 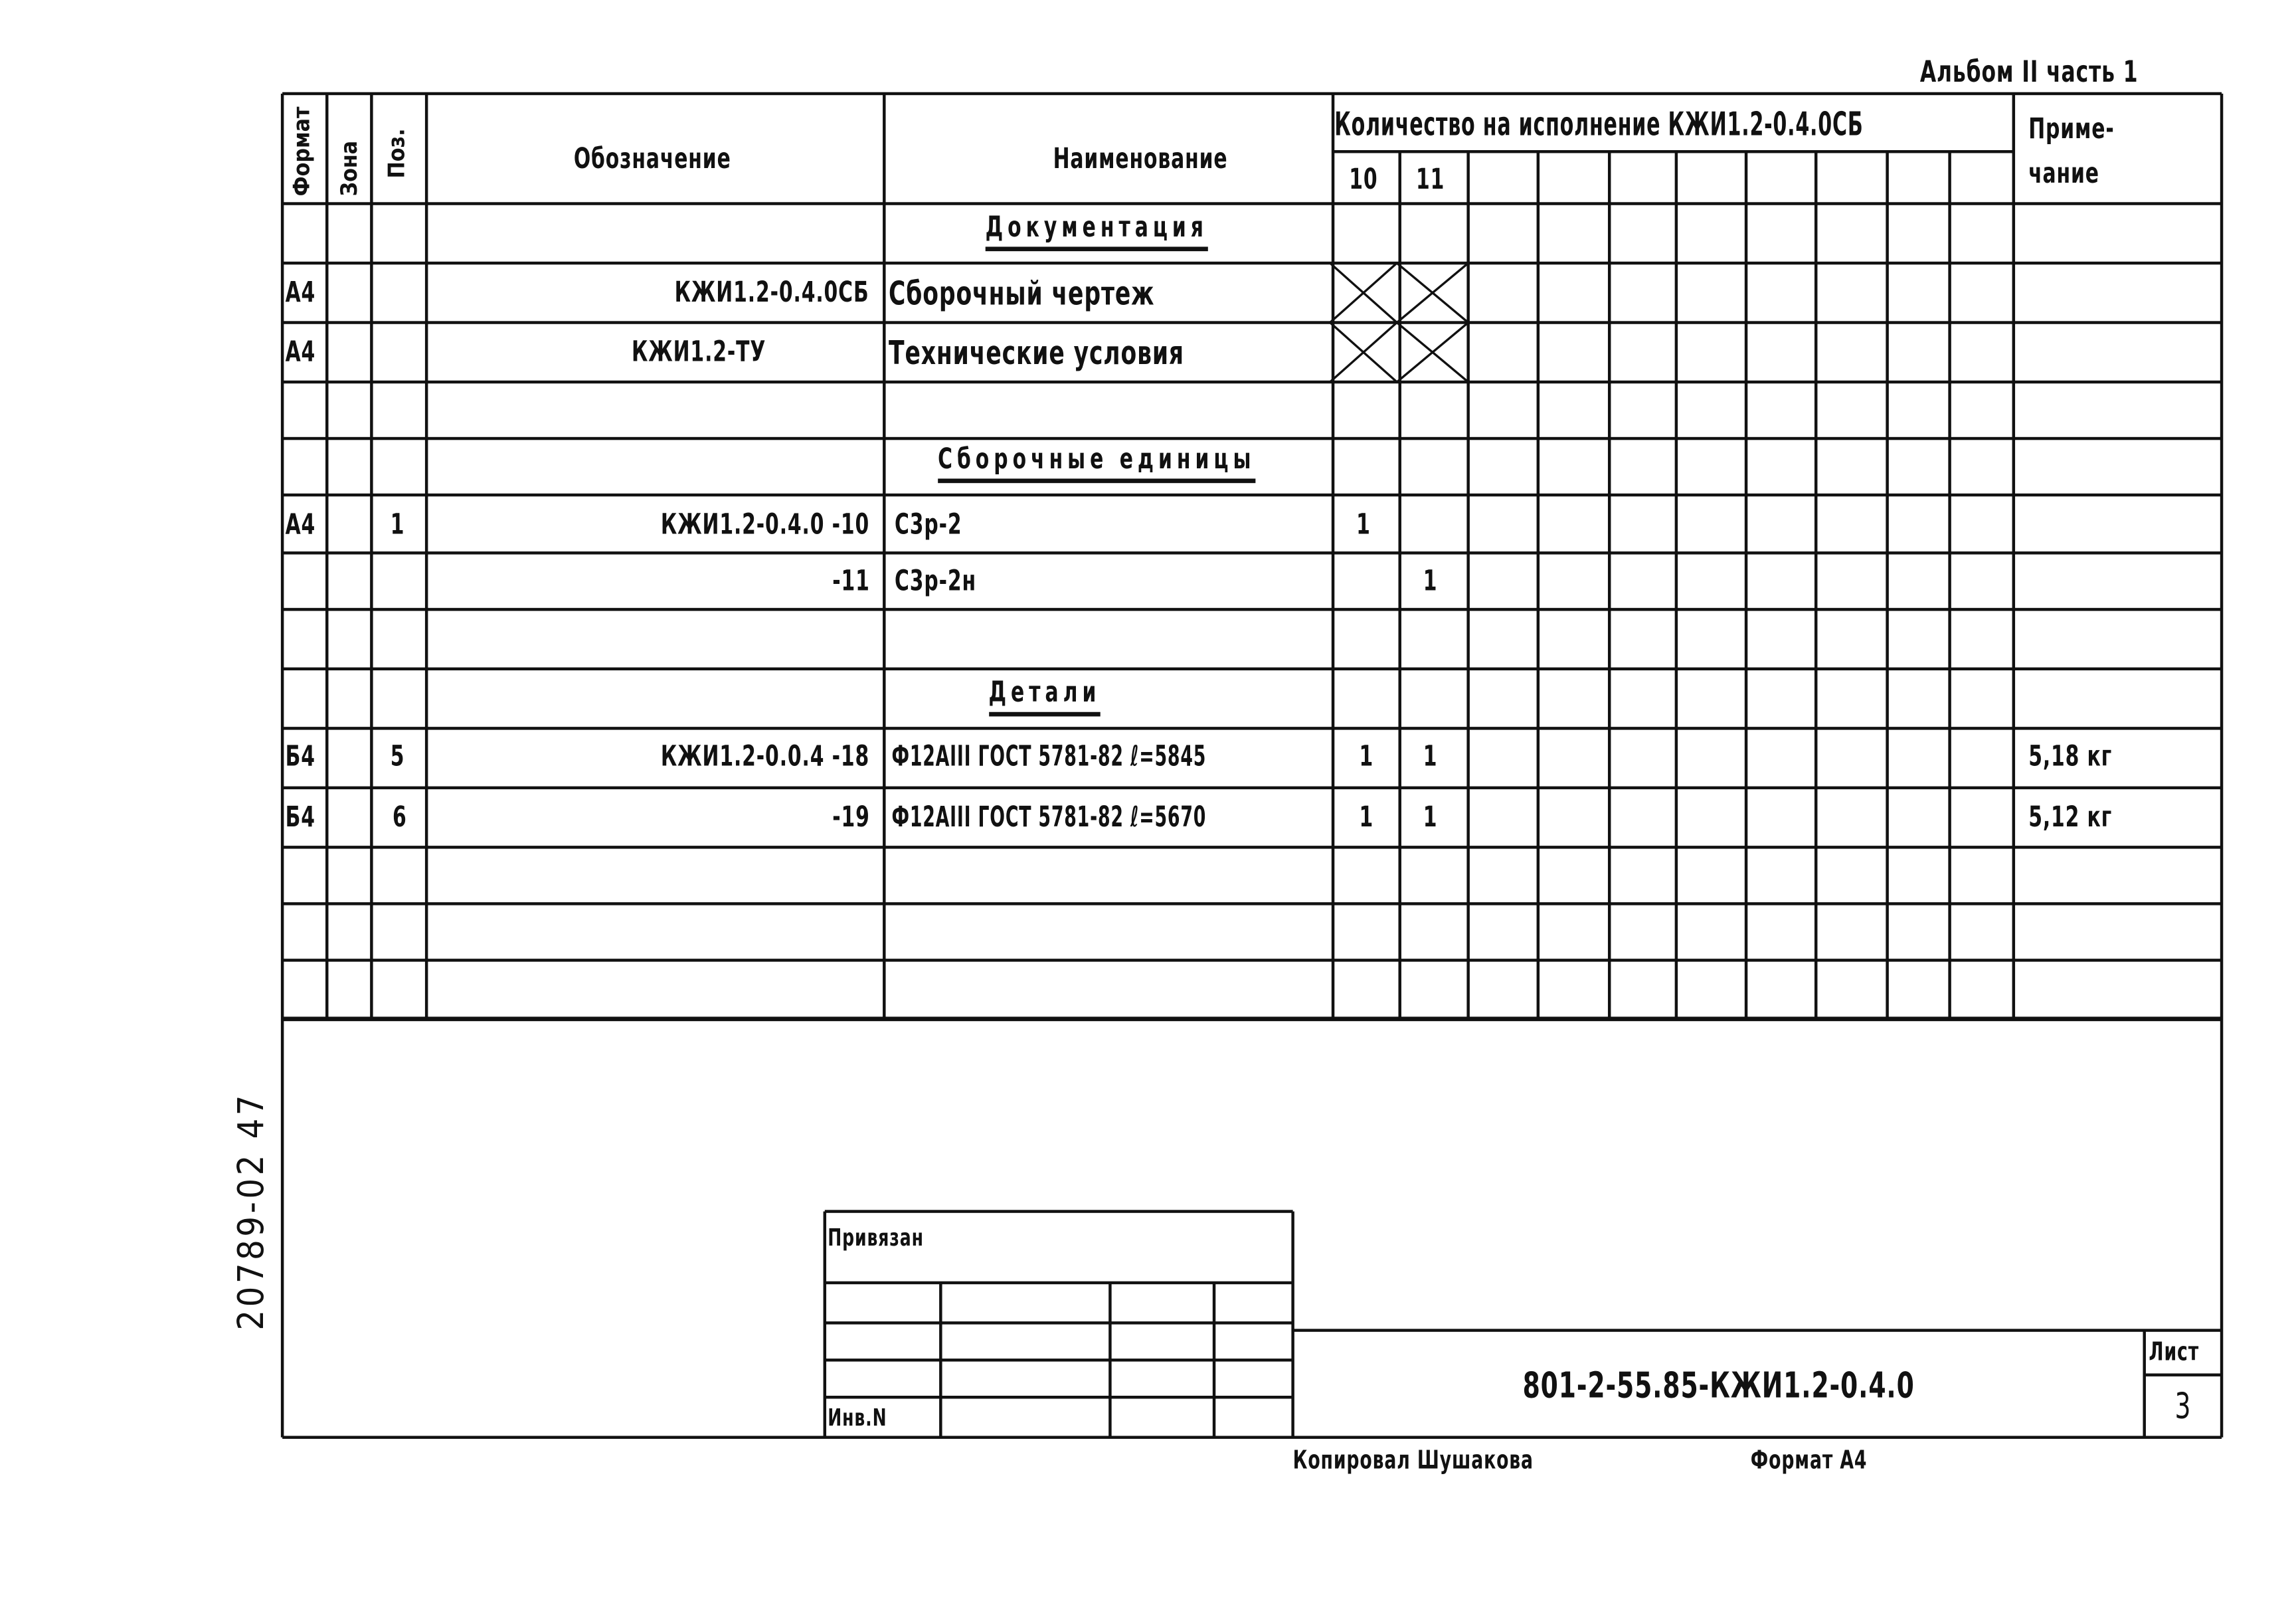 I want to click on cell-designation: КЖИ1.2-0.4.0 -10, so click(x=764, y=524).